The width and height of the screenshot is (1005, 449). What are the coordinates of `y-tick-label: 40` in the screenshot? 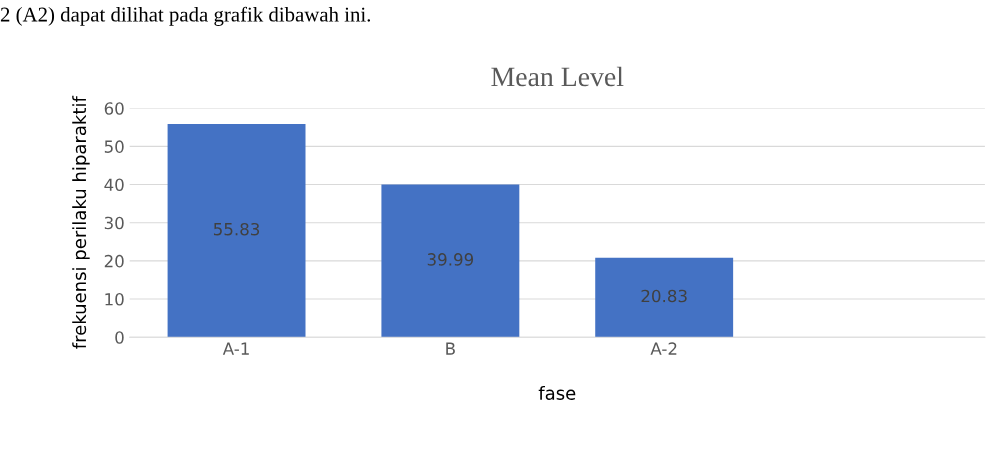 It's located at (114, 185).